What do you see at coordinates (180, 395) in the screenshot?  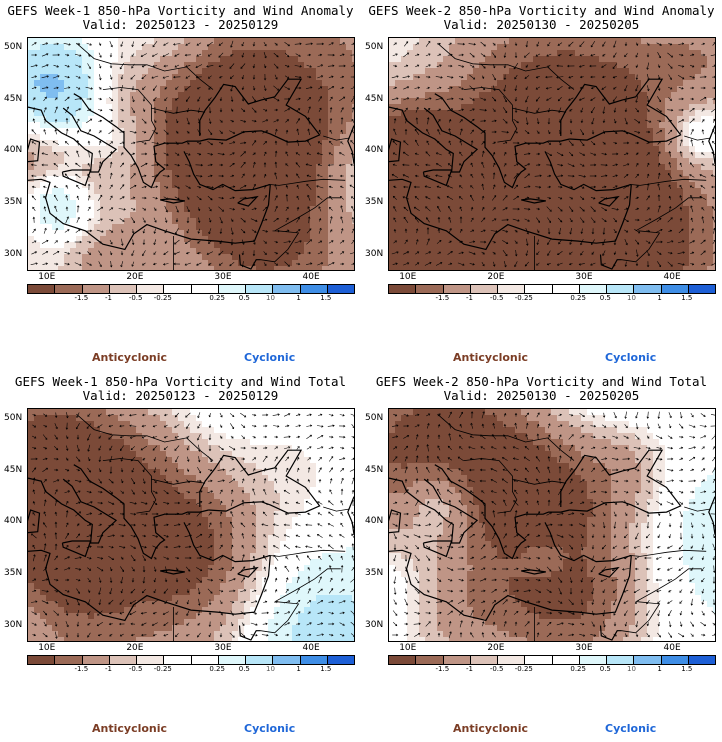 I see `panel-valid-dates: Valid: 20250123 - 20250129` at bounding box center [180, 395].